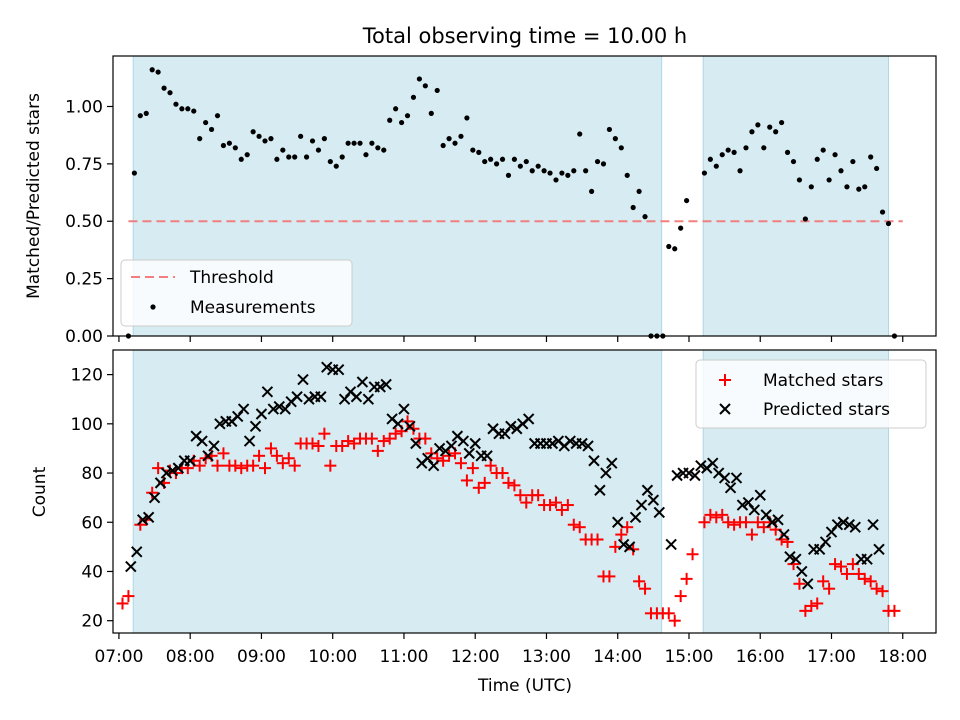 The width and height of the screenshot is (960, 720). Describe the element at coordinates (84, 165) in the screenshot. I see `y-tick-label: 0.75` at that location.